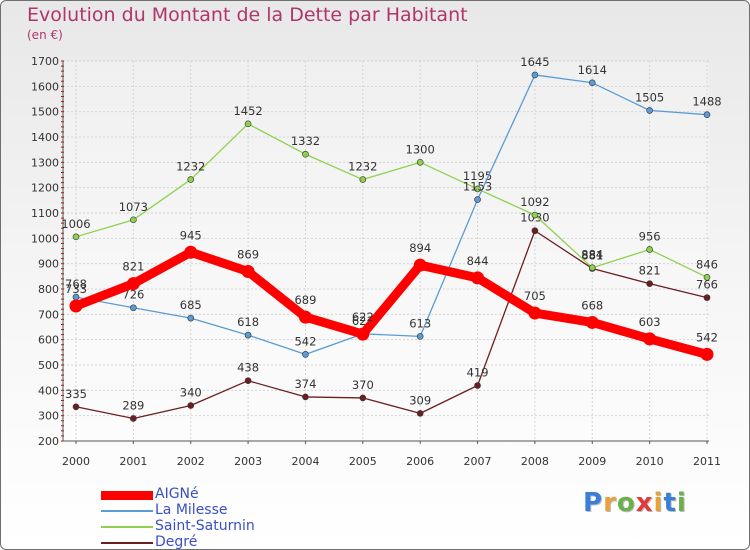  Describe the element at coordinates (649, 97) in the screenshot. I see `data-label: 1505` at that location.